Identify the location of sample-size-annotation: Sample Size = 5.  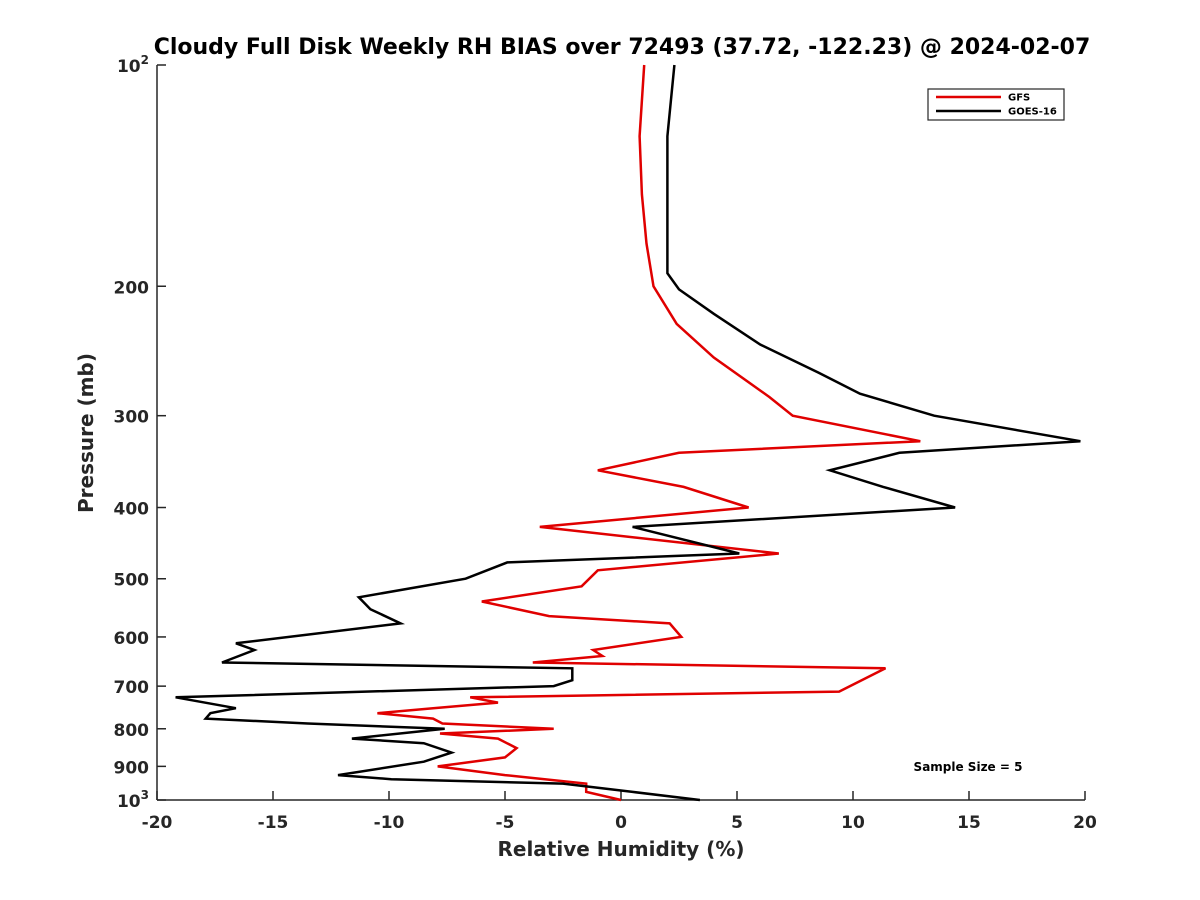
(968, 767).